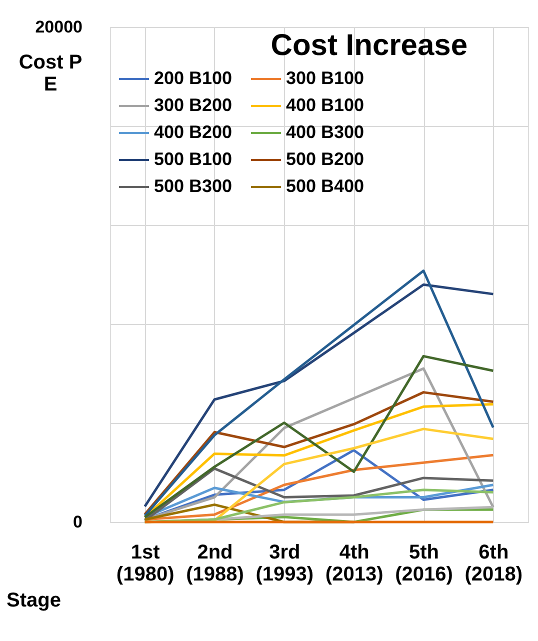 The height and width of the screenshot is (641, 538). I want to click on legend-label: 400 B300, so click(325, 132).